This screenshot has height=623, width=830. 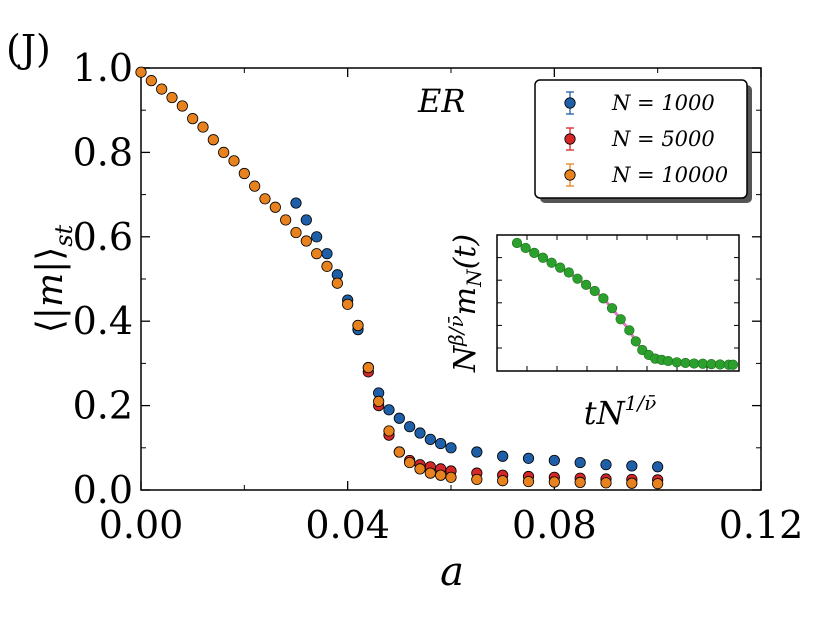 I want to click on legend-items: N = 1000 N = 5000 N = 10000, so click(x=646, y=139).